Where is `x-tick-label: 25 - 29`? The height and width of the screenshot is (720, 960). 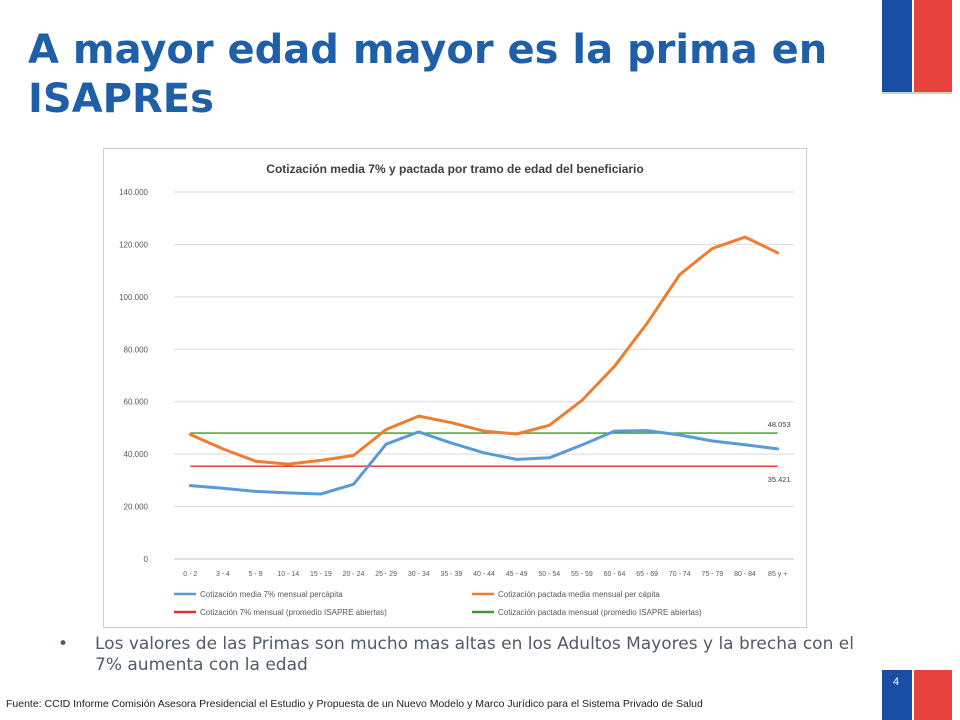
x-tick-label: 25 - 29 is located at coordinates (386, 574).